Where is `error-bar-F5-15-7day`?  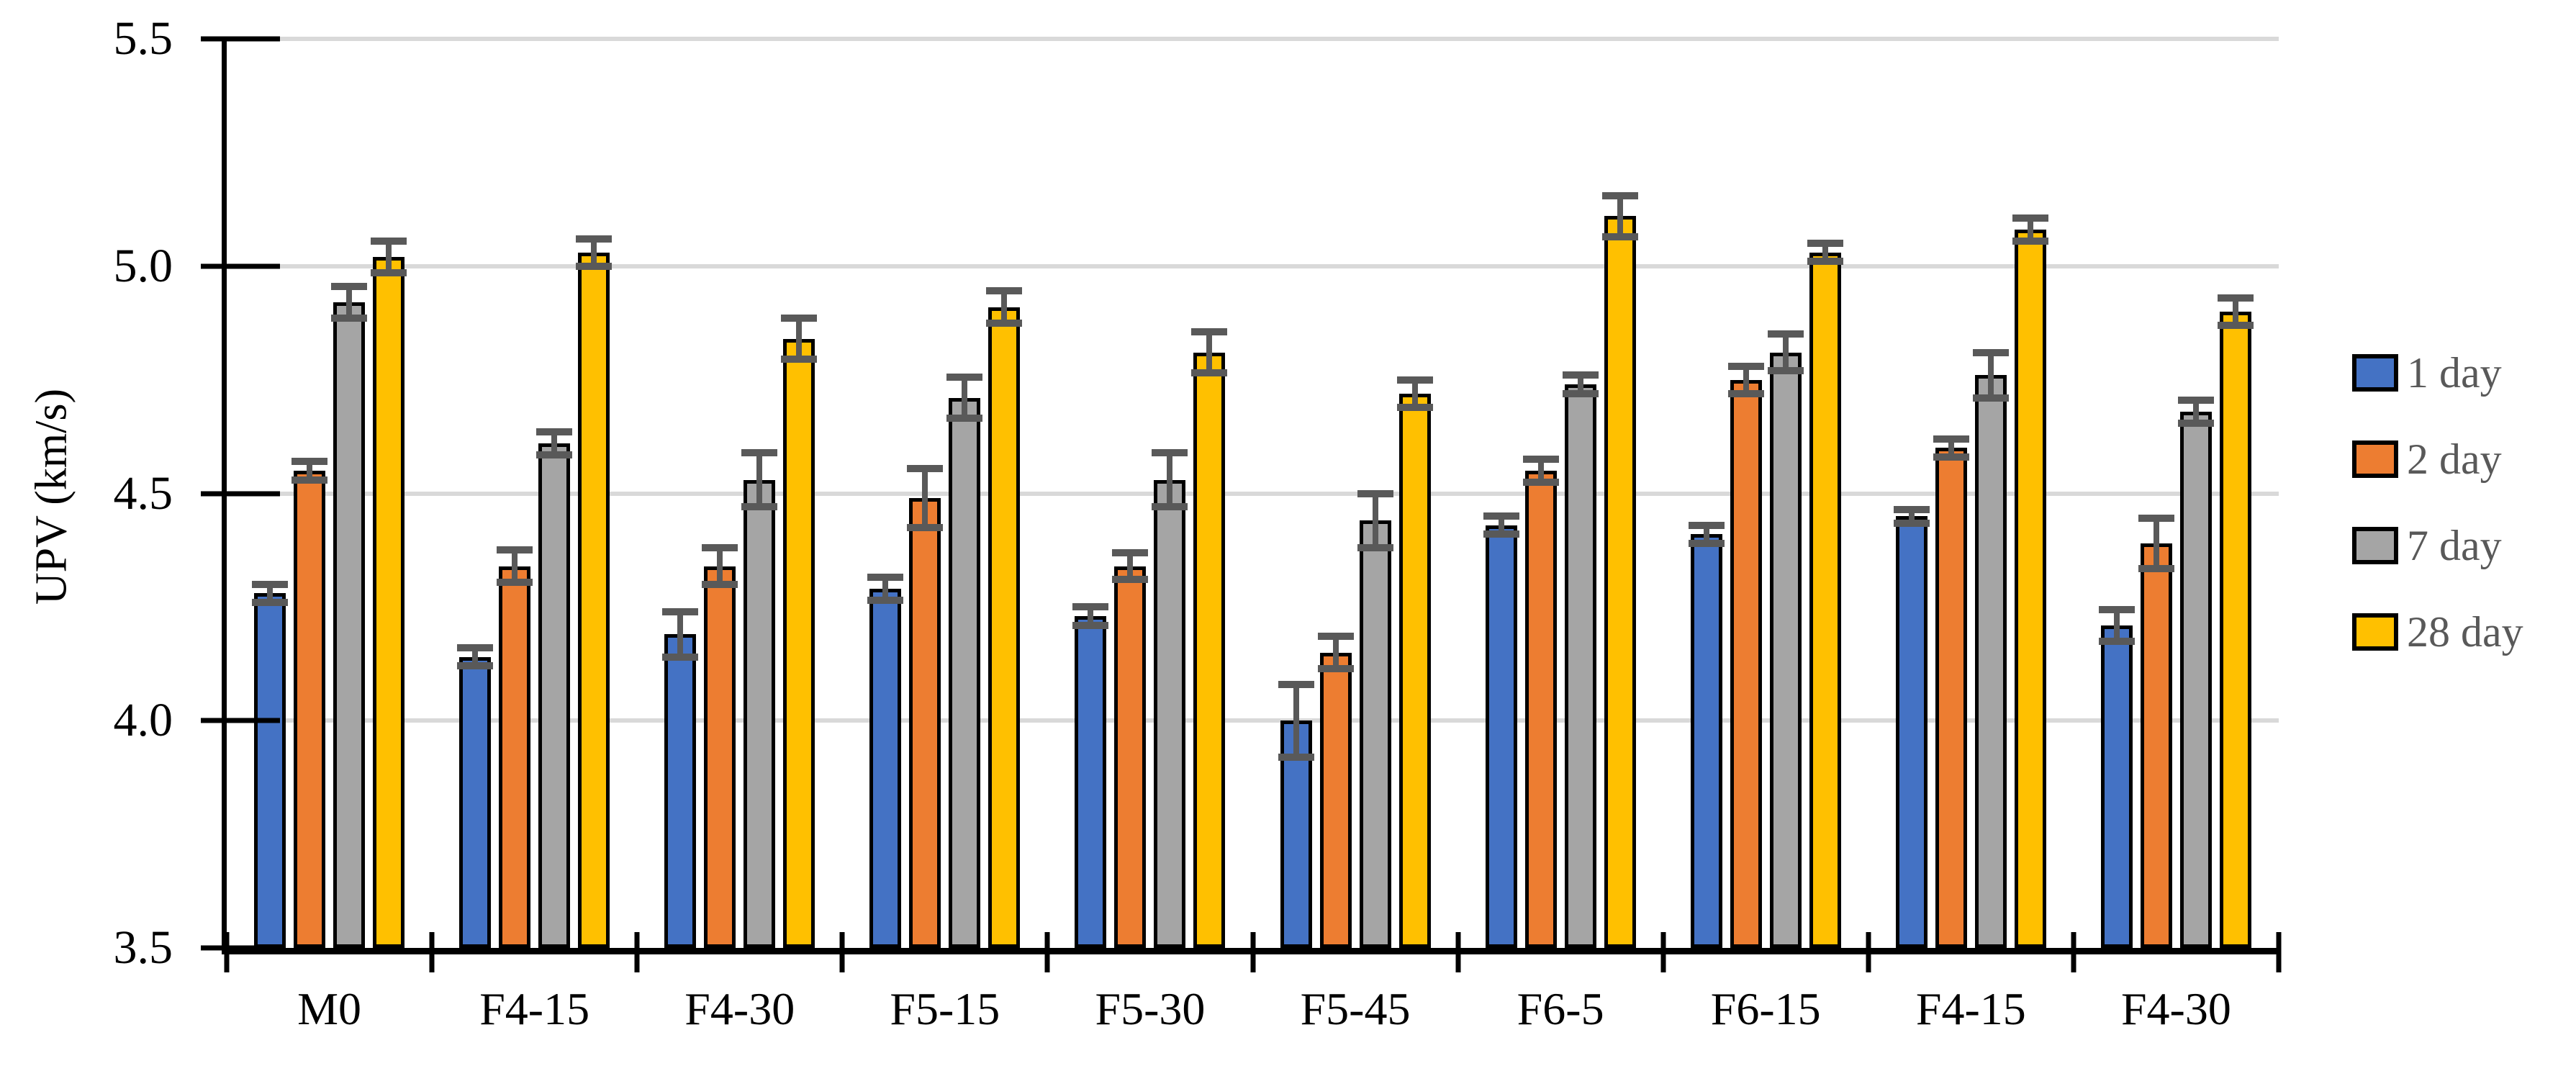
error-bar-F5-15-7day is located at coordinates (965, 398).